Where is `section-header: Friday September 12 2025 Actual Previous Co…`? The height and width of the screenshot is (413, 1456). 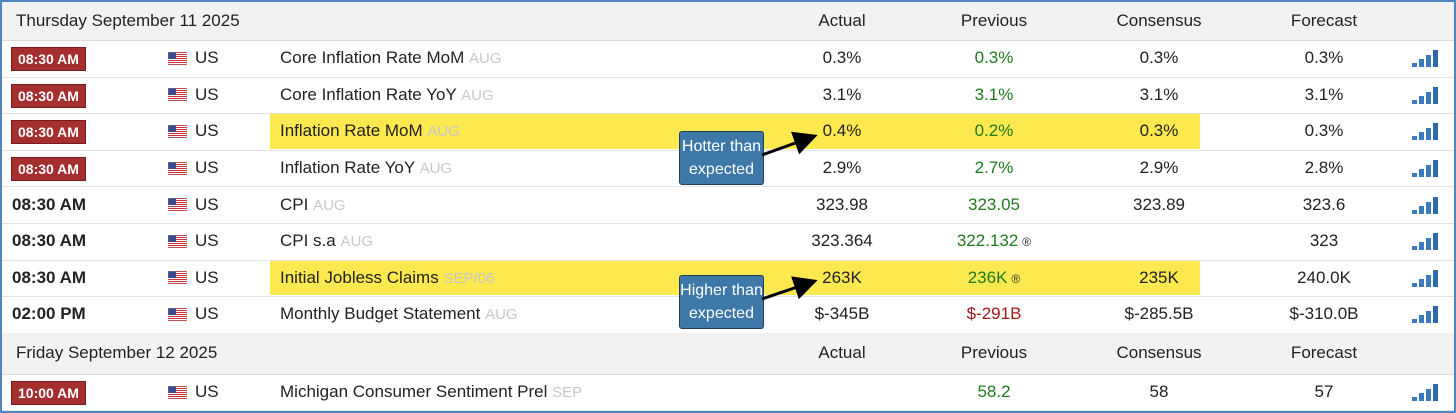
section-header: Friday September 12 2025 Actual Previous Co… is located at coordinates (728, 353).